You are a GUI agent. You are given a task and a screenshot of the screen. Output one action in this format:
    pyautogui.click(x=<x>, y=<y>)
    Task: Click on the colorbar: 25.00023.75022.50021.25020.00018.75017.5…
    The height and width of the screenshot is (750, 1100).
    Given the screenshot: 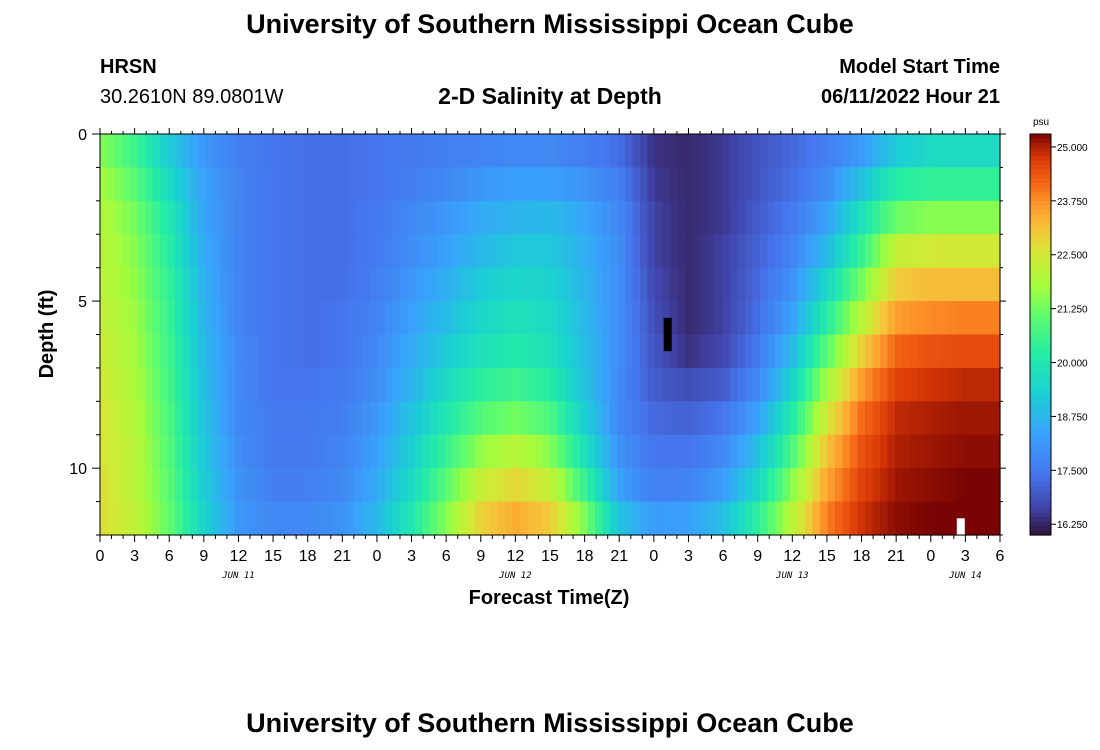 What is the action you would take?
    pyautogui.click(x=1058, y=334)
    